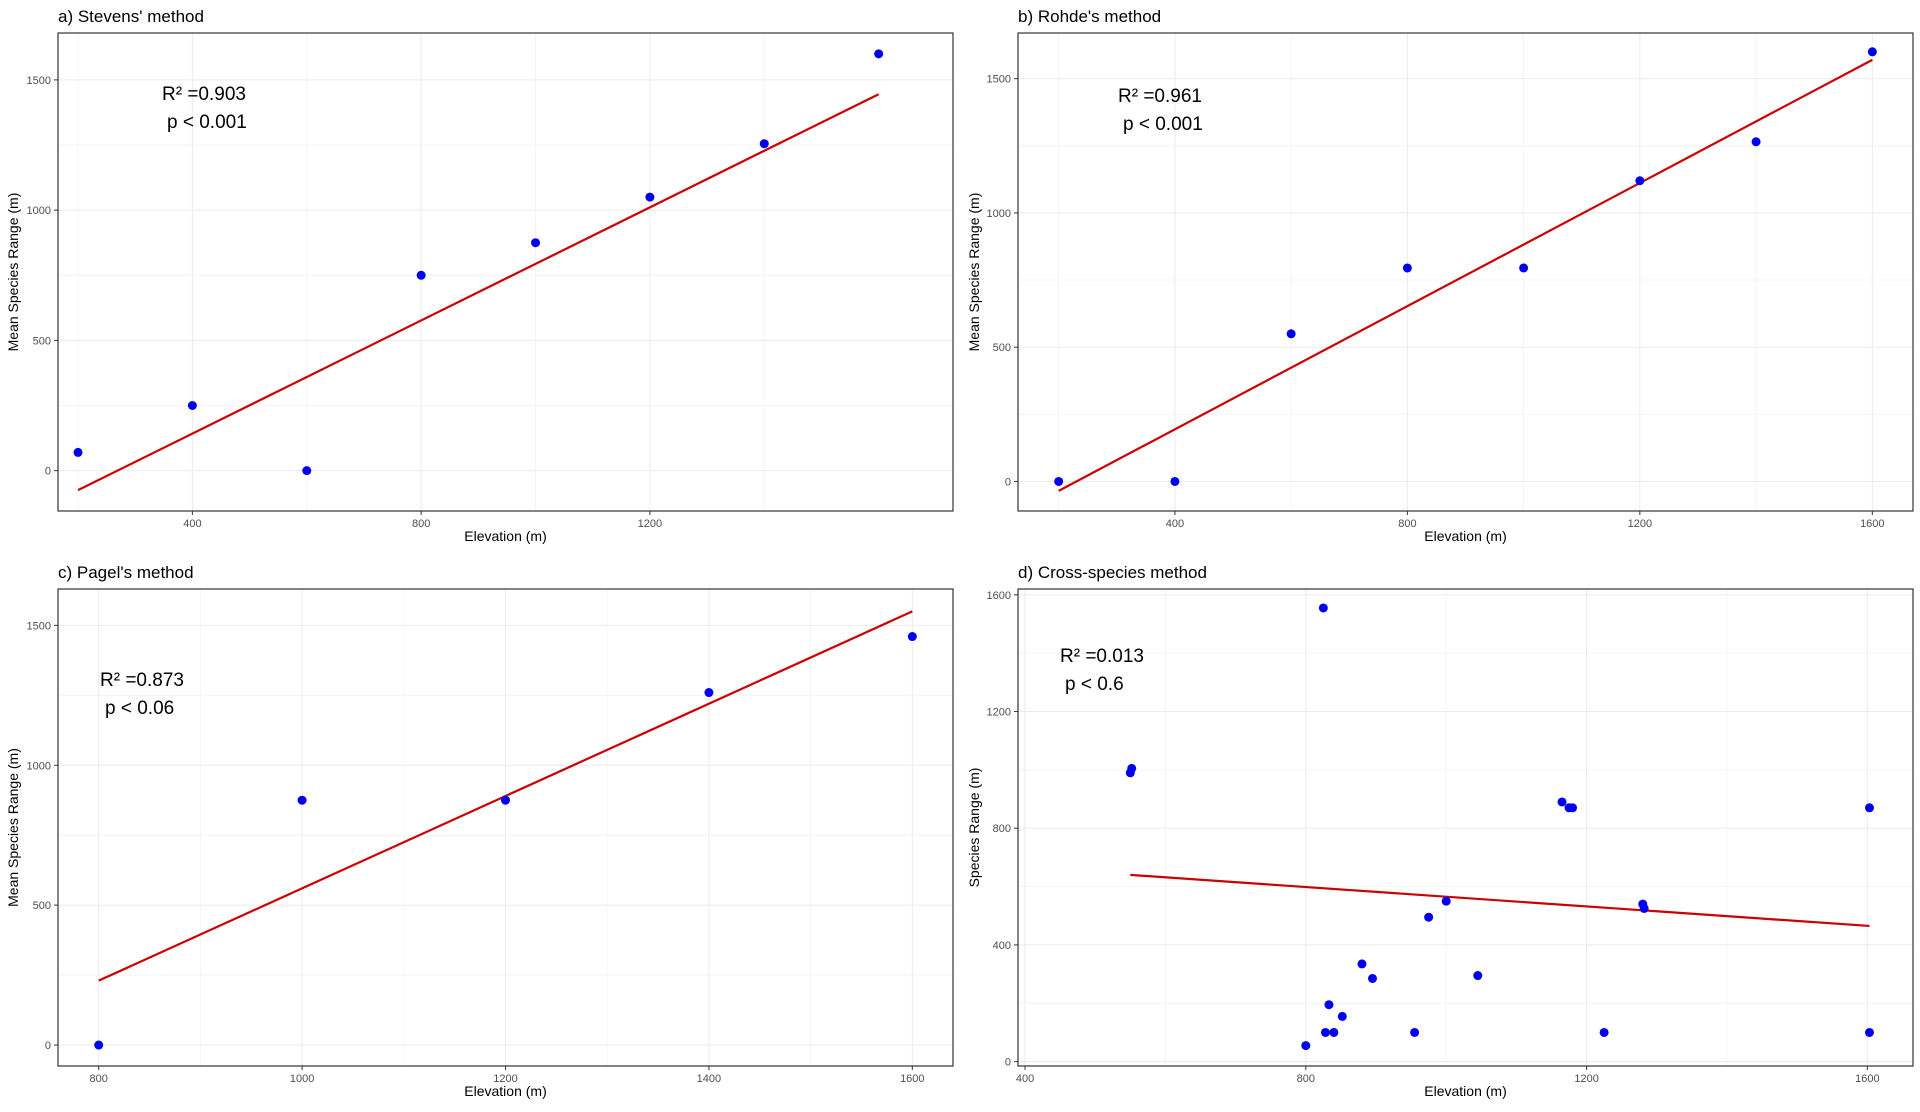 This screenshot has height=1112, width=1920. Describe the element at coordinates (204, 94) in the screenshot. I see `r-squared-annotation: R² =0.903` at that location.